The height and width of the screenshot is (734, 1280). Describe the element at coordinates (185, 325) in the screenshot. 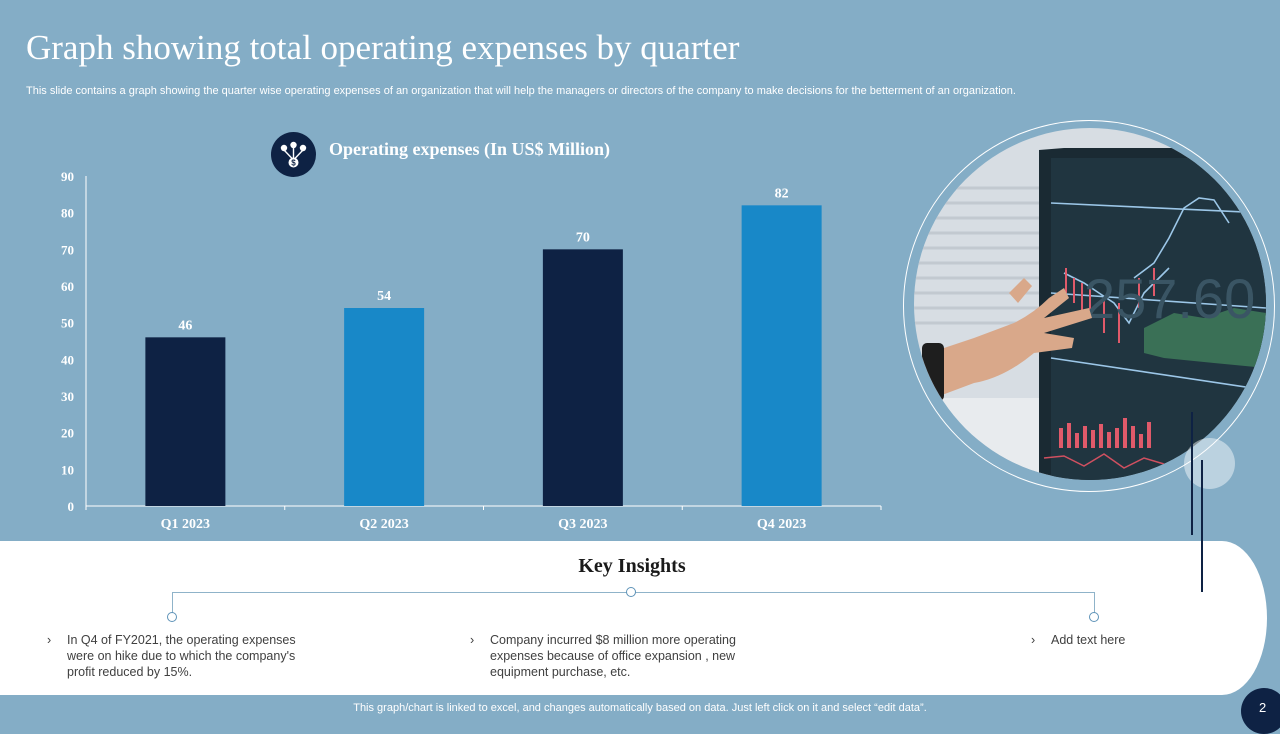

I see `data-label: 46` at that location.